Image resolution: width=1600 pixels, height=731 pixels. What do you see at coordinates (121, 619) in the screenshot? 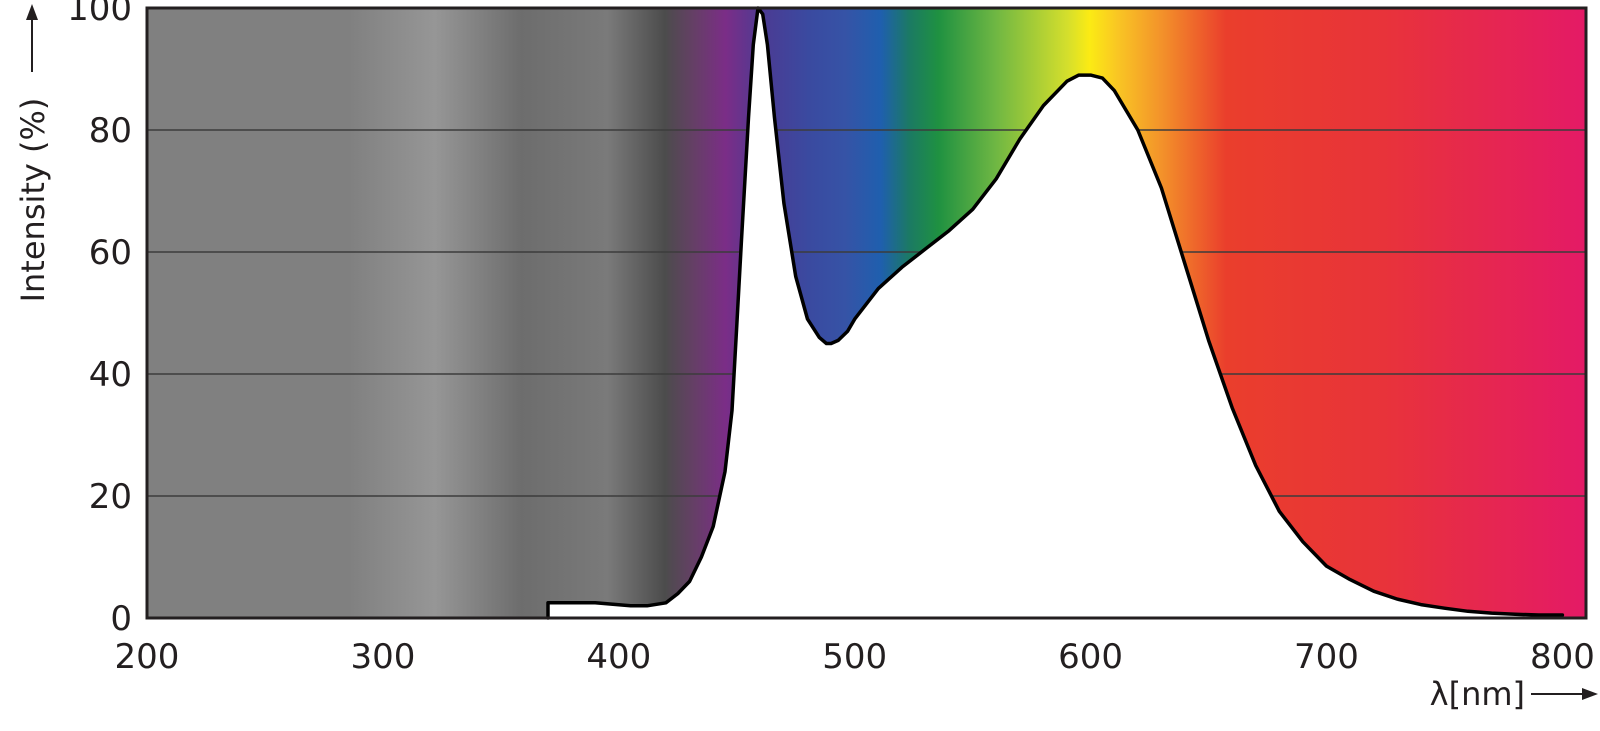
I see `y-tick-label-0: 0` at bounding box center [121, 619].